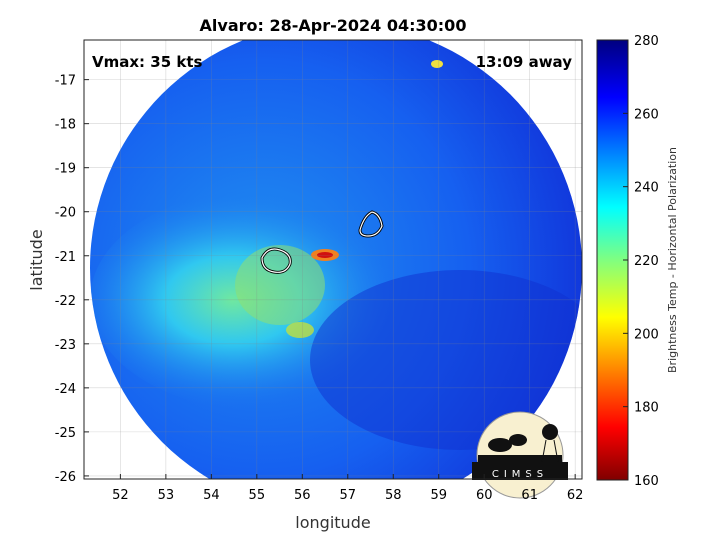 The height and width of the screenshot is (540, 720). What do you see at coordinates (302, 495) in the screenshot?
I see `x-tick-label: 56` at bounding box center [302, 495].